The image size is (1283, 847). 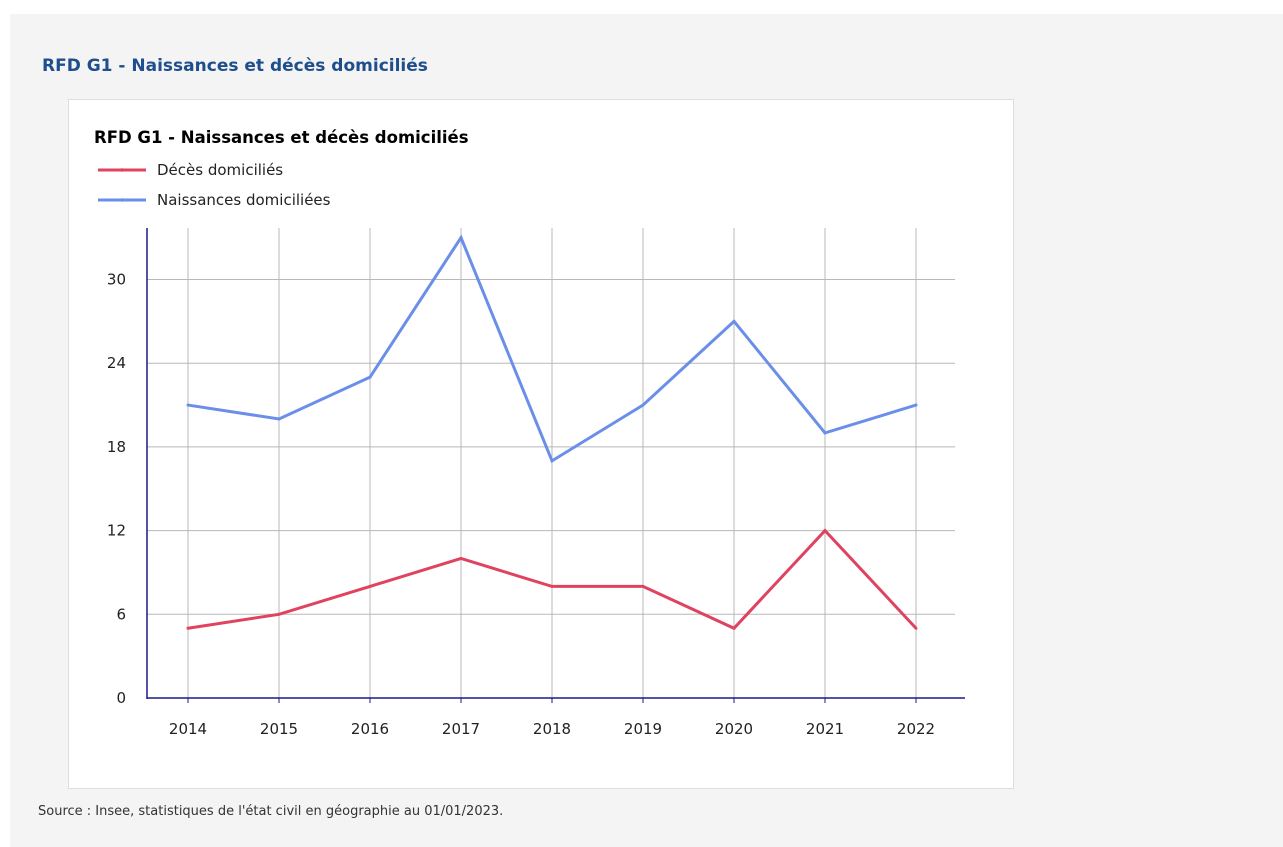 I want to click on section-title: RFD G1 - Naissances et décès domiciliés, so click(x=235, y=66).